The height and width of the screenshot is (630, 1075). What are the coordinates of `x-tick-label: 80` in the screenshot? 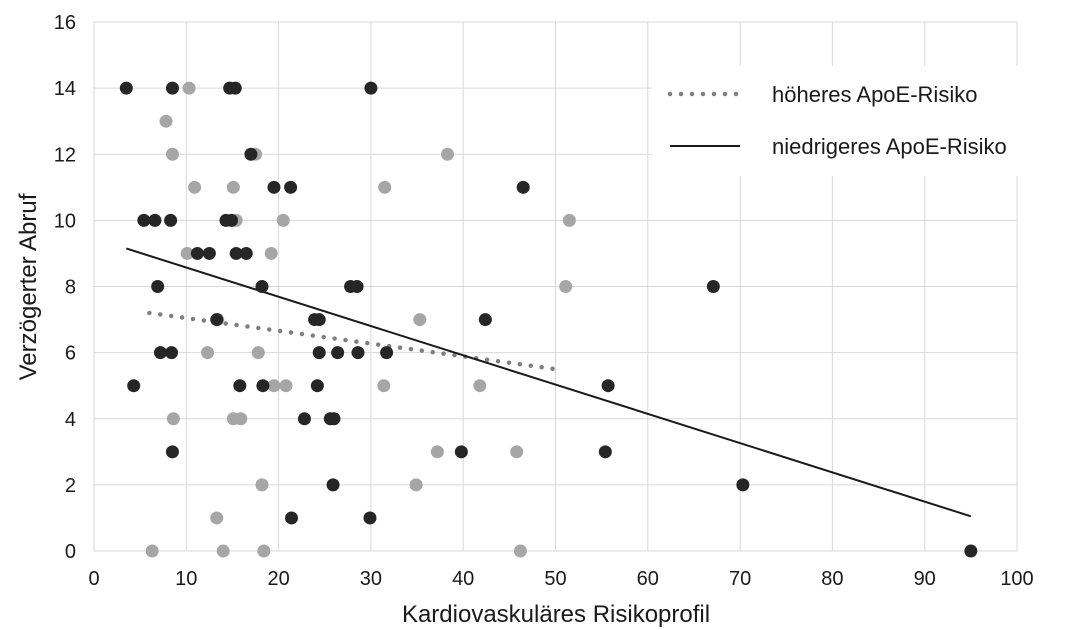 It's located at (832, 579).